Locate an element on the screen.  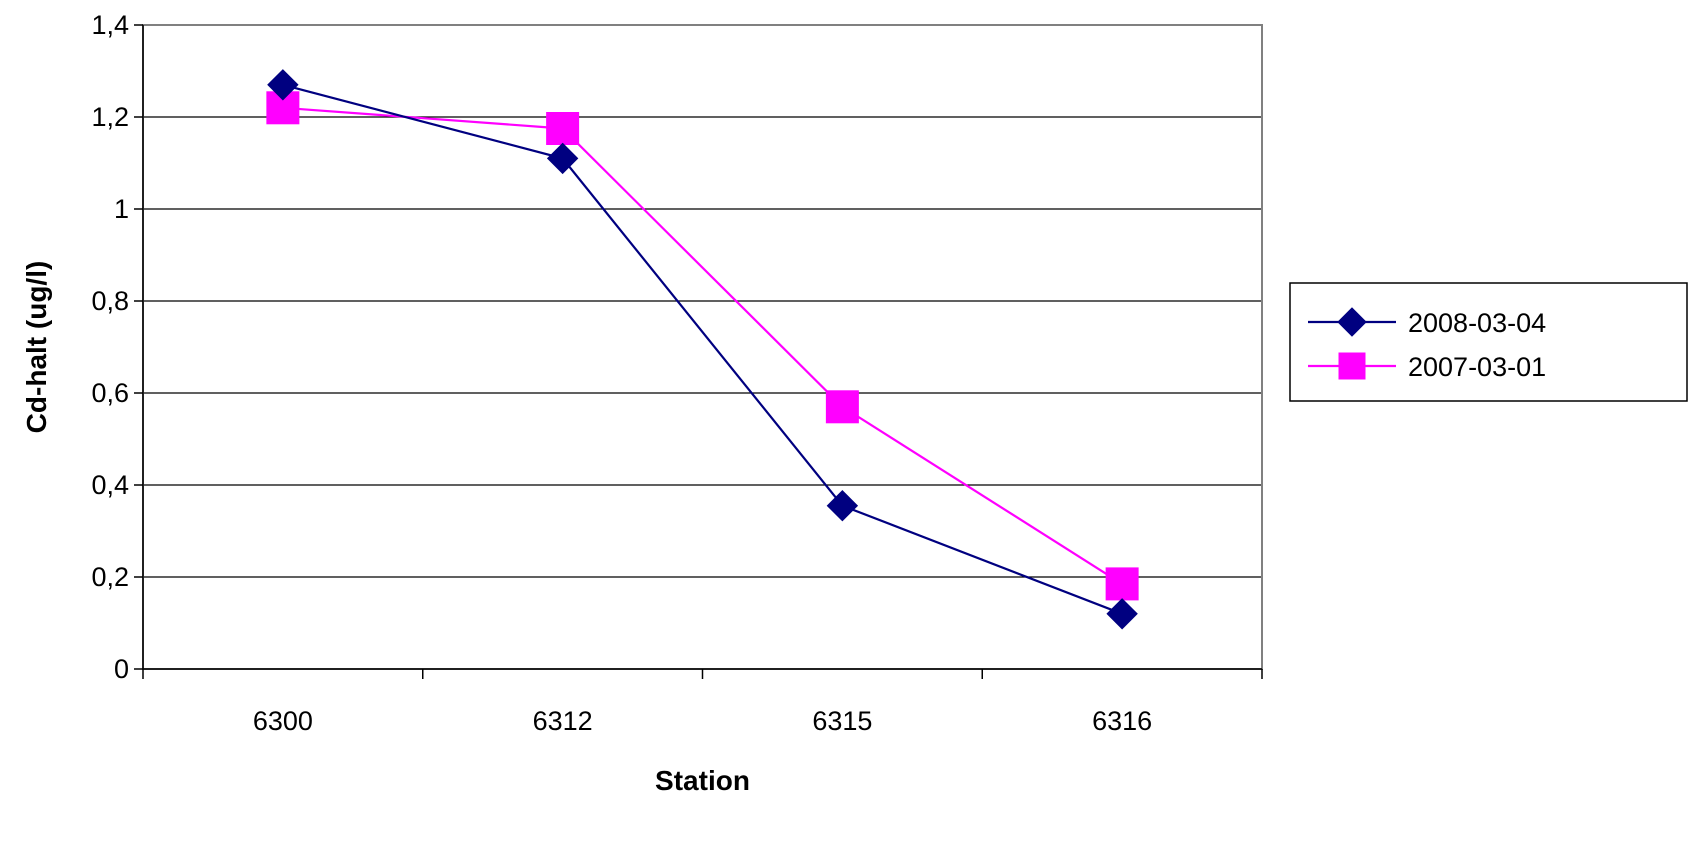
x-tick-label: 6300 is located at coordinates (283, 721).